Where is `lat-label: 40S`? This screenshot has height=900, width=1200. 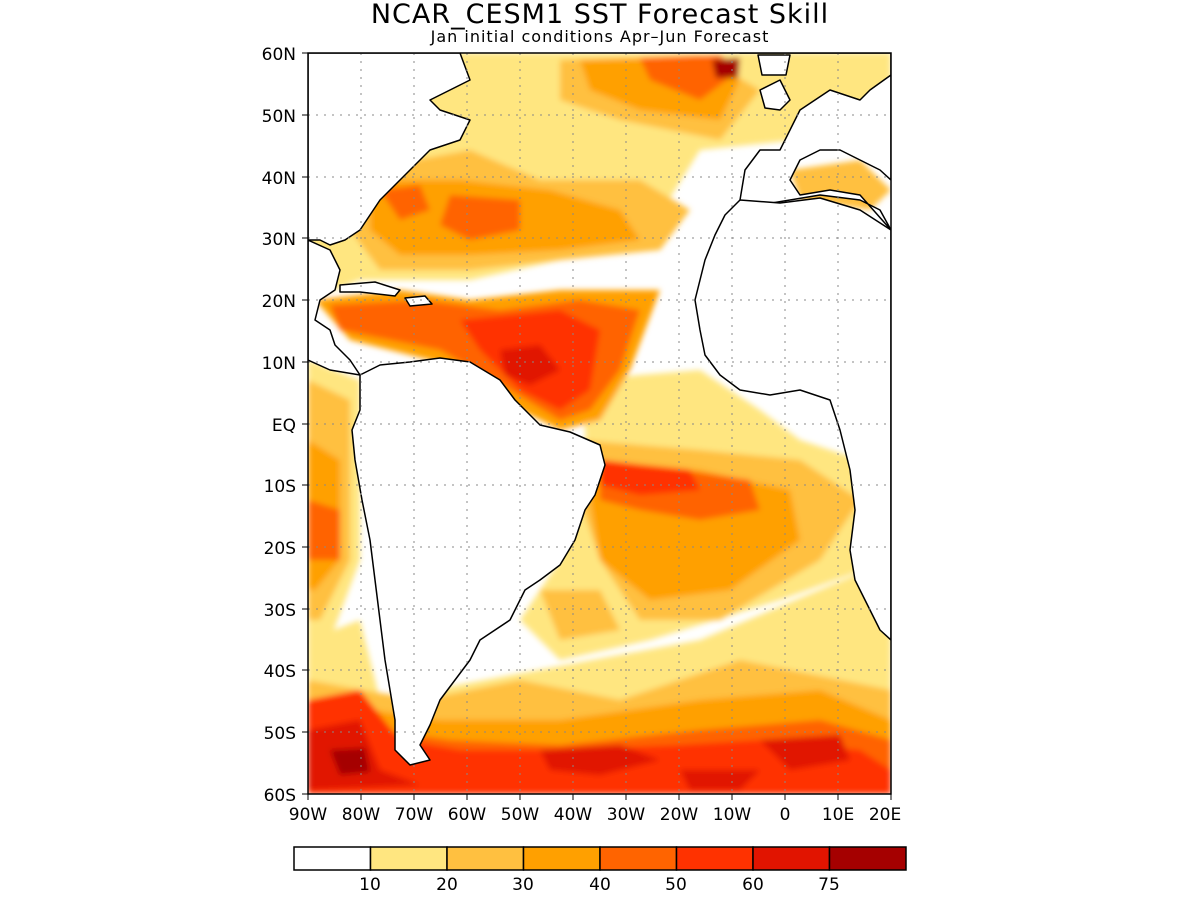
lat-label: 40S is located at coordinates (280, 672).